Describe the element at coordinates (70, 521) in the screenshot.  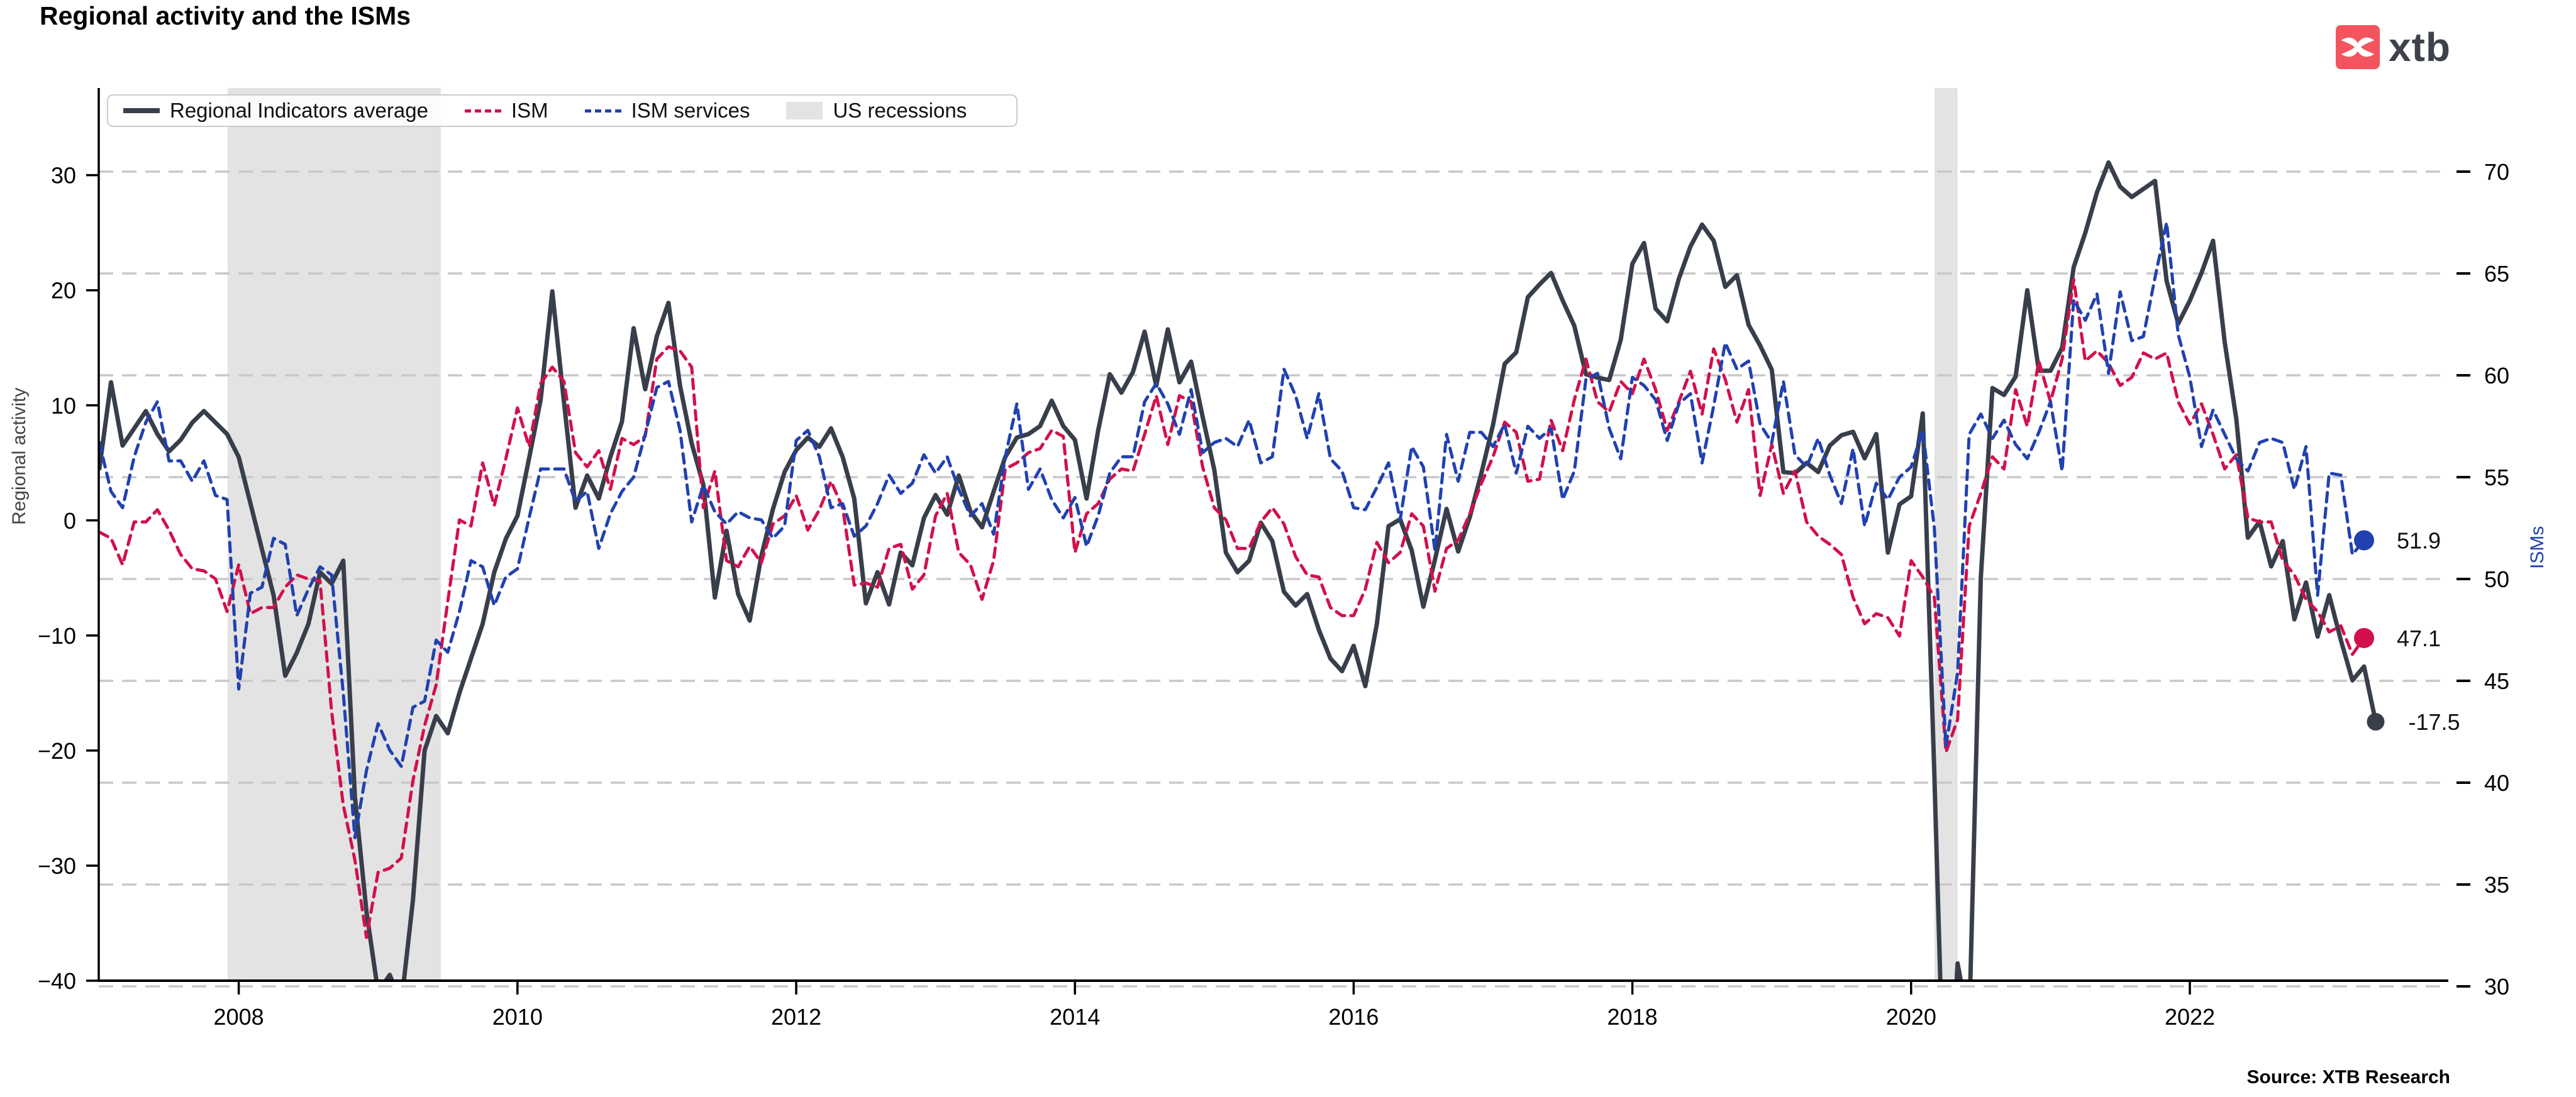
I see `left-tick-label: 0` at that location.